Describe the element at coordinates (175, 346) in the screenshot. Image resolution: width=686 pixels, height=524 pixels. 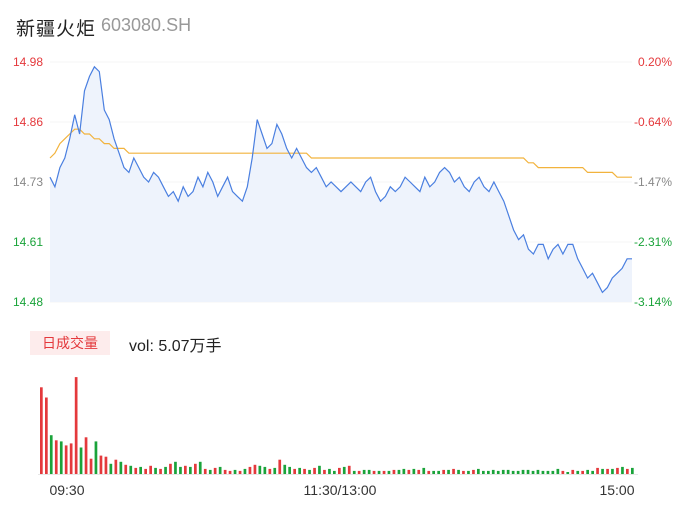
I see `volume-readout: vol: 5.07万手` at that location.